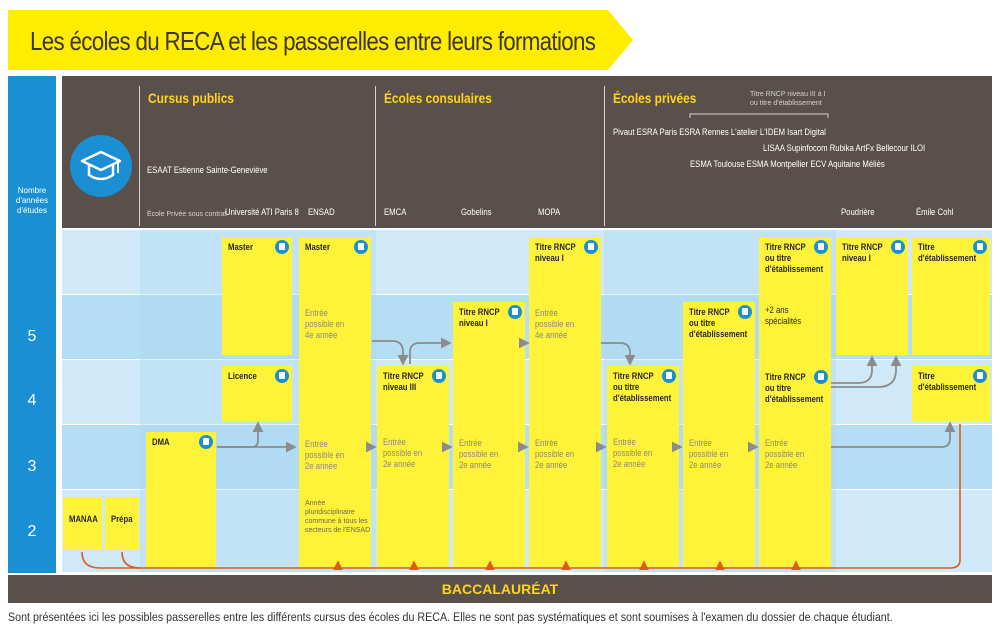  I want to click on arrow-orange-p2, so click(720, 565).